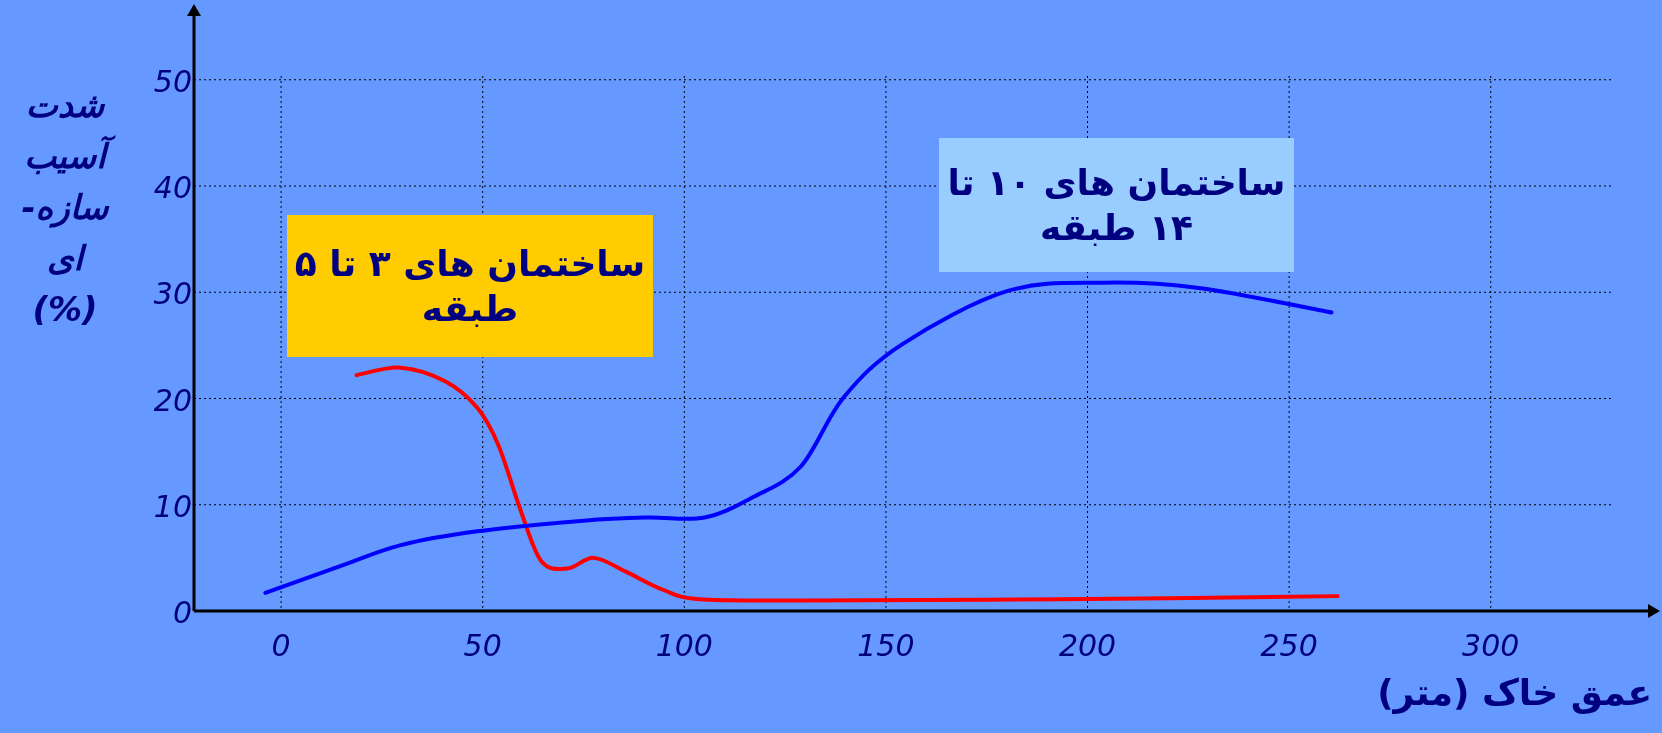 Image resolution: width=1662 pixels, height=733 pixels. Describe the element at coordinates (172, 506) in the screenshot. I see `y-tick-label: 10` at that location.